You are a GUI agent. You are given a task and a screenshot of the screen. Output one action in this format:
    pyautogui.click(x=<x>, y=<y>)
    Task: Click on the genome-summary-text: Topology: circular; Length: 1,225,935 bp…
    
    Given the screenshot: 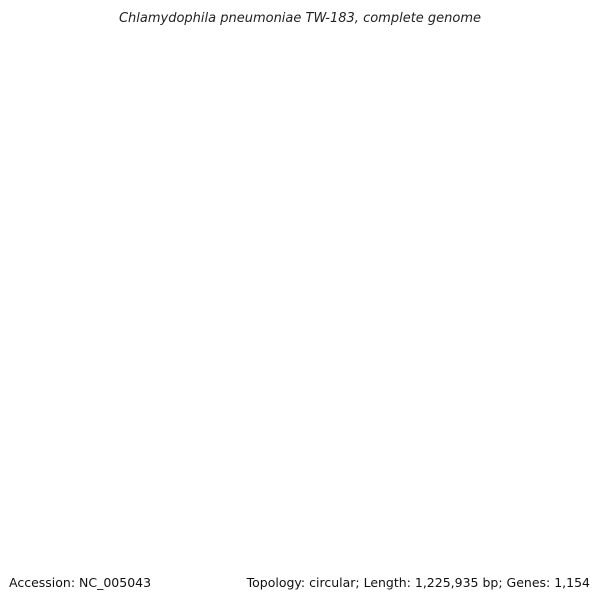 What is the action you would take?
    pyautogui.click(x=418, y=582)
    